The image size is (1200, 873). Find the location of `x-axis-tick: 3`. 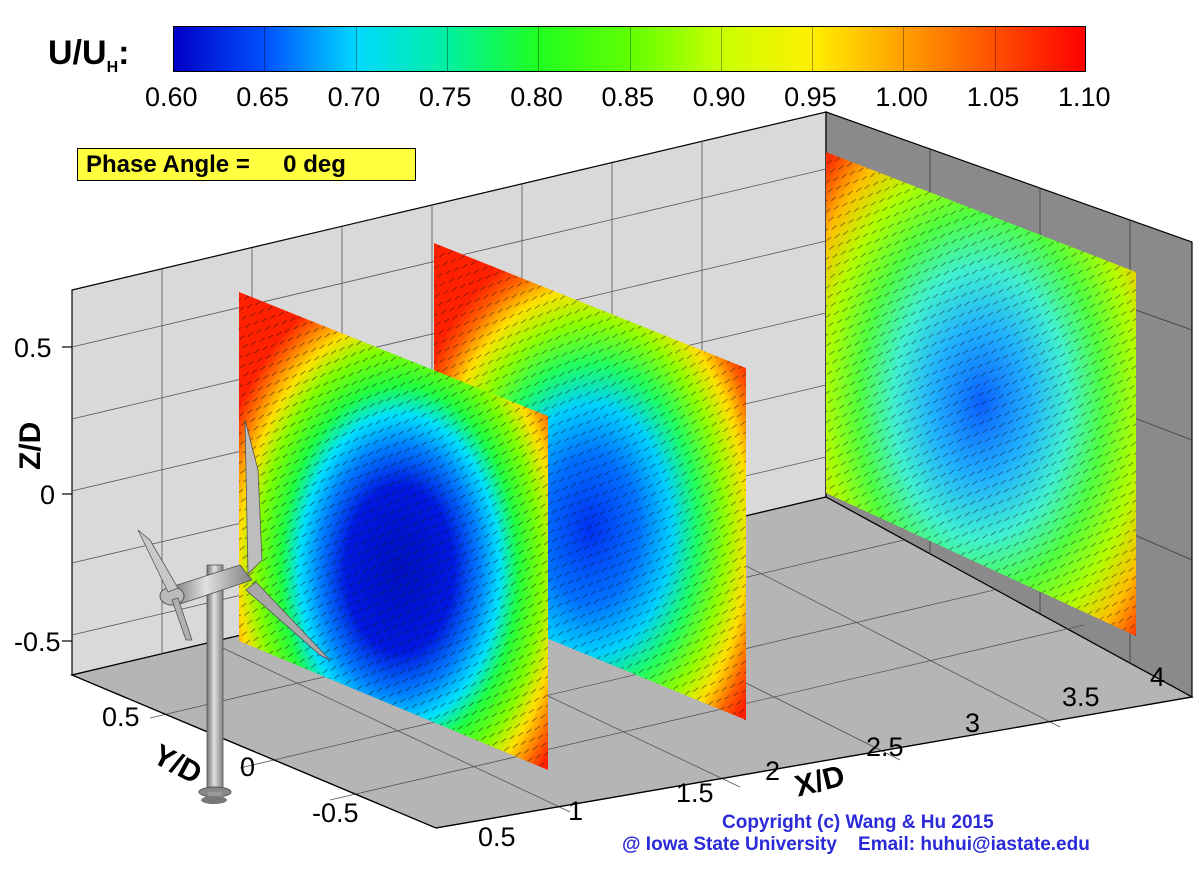

x-axis-tick: 3 is located at coordinates (973, 723).